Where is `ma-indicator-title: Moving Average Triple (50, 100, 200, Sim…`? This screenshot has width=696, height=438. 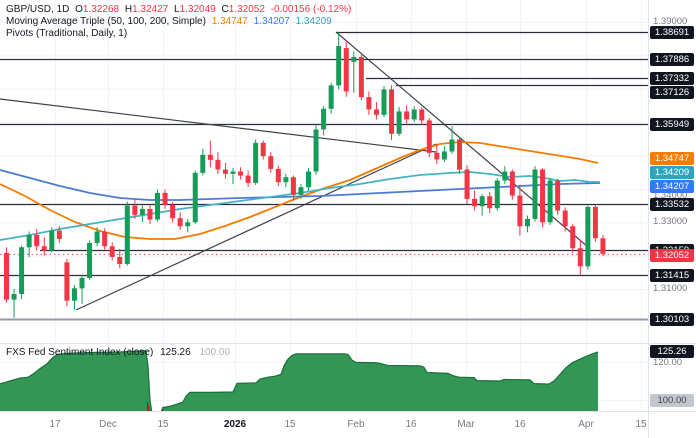 ma-indicator-title: Moving Average Triple (50, 100, 200, Sim… is located at coordinates (106, 21).